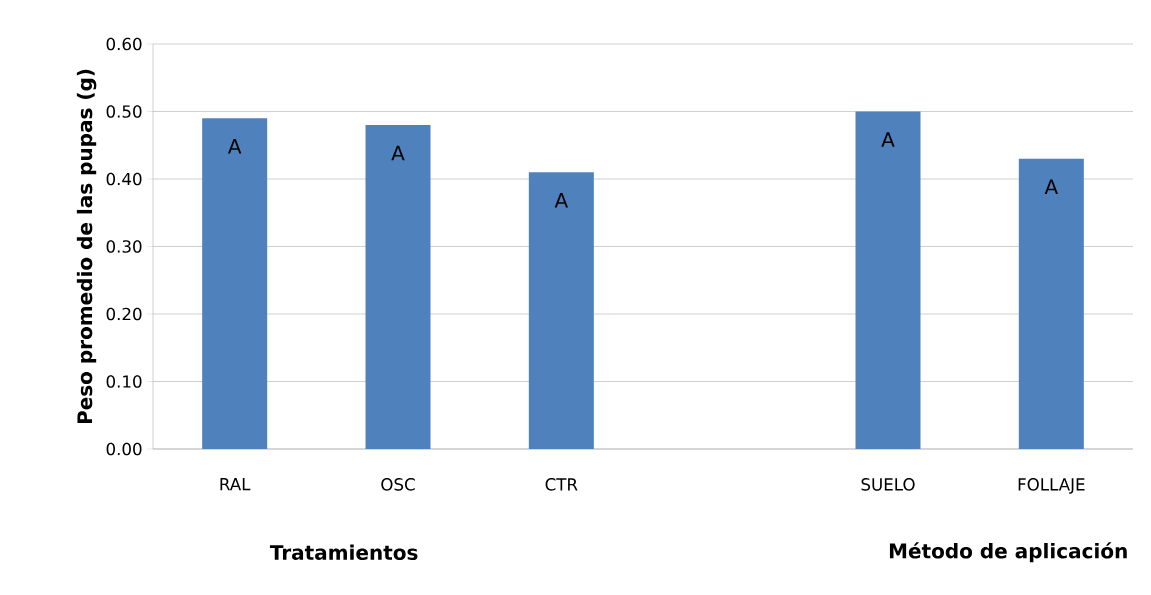 The height and width of the screenshot is (595, 1151). Describe the element at coordinates (888, 484) in the screenshot. I see `x-tick-label: SUELO` at that location.